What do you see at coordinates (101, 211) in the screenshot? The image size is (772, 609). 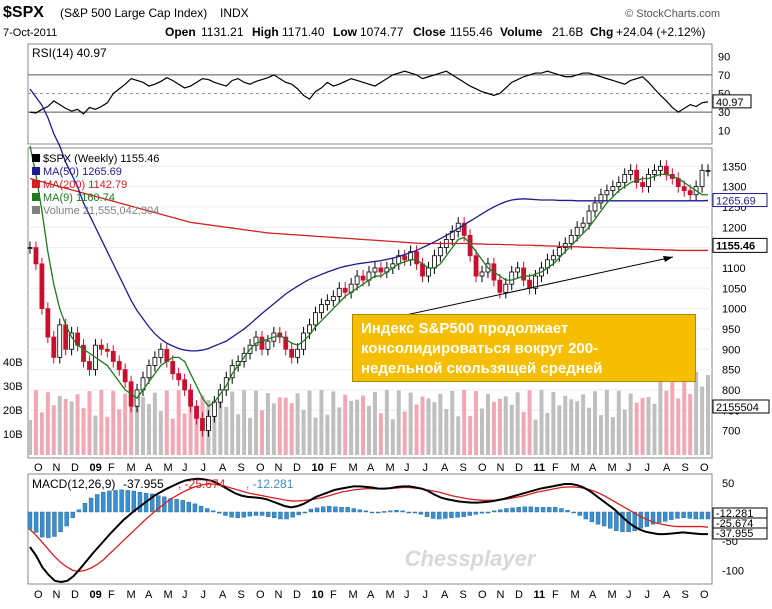 I see `legend-label: Volume 21,555,042,304` at bounding box center [101, 211].